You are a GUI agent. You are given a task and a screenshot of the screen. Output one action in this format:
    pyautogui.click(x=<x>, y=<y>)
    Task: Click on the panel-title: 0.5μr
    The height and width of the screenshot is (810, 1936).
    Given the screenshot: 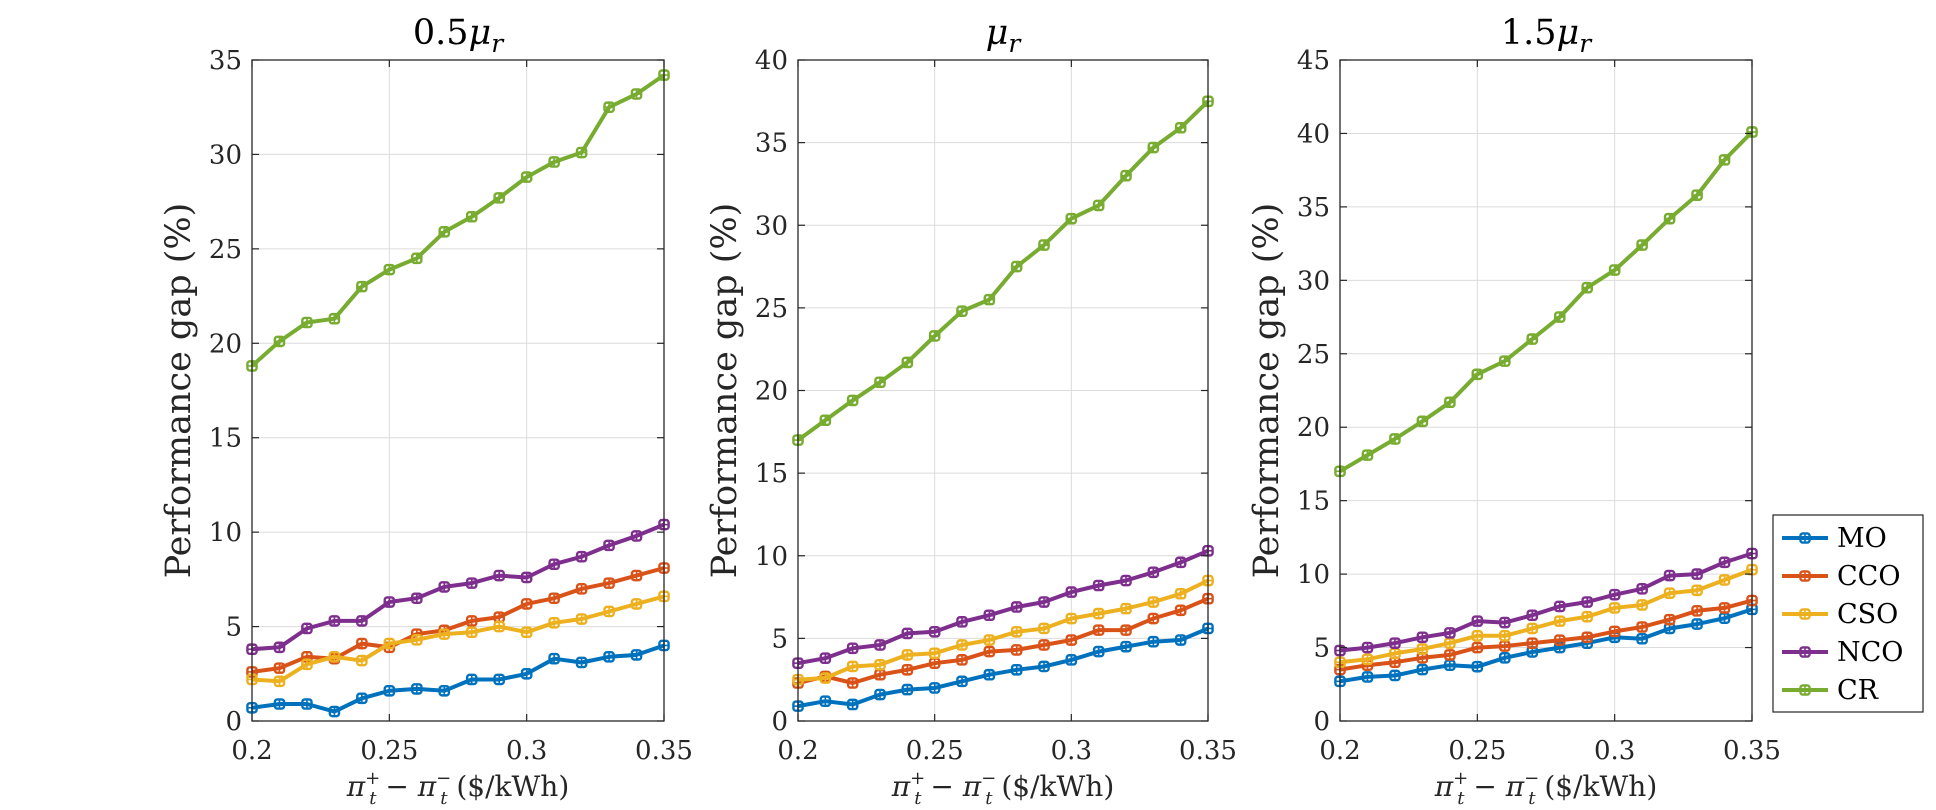 What is the action you would take?
    pyautogui.click(x=459, y=35)
    